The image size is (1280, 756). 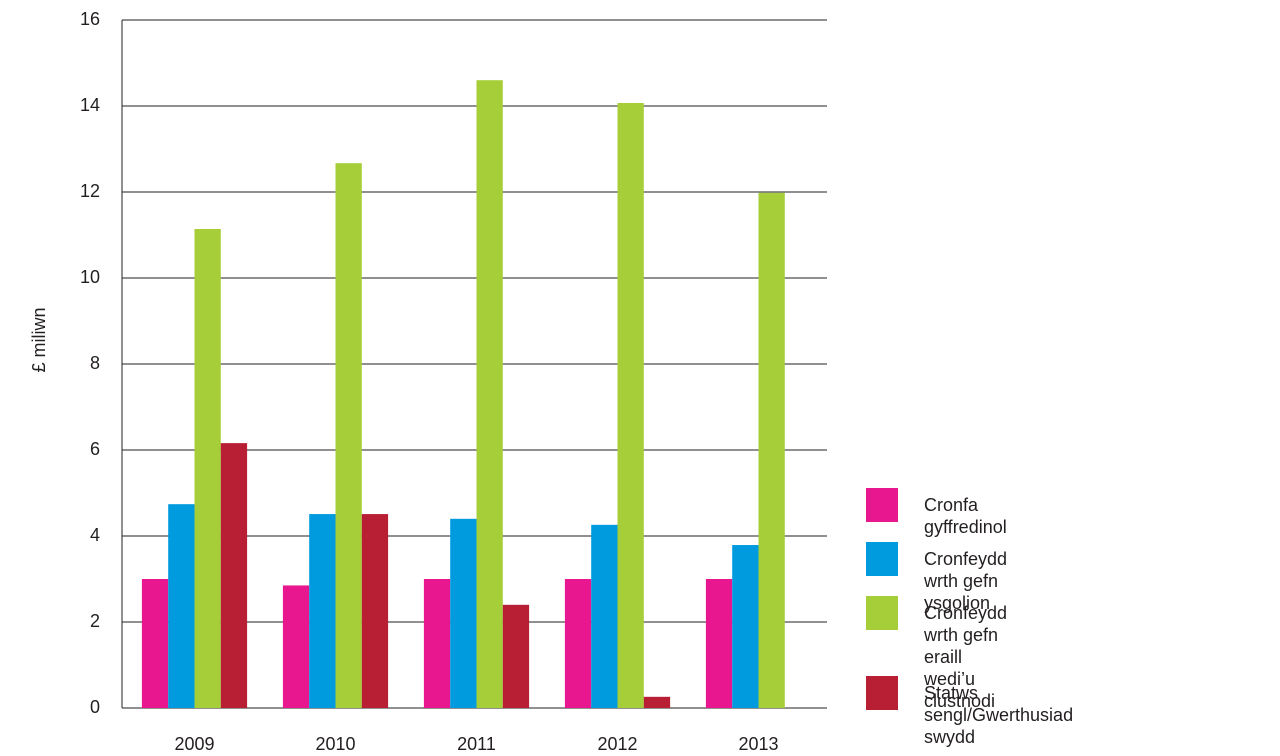 What do you see at coordinates (90, 105) in the screenshot?
I see `y-tick-label: 14` at bounding box center [90, 105].